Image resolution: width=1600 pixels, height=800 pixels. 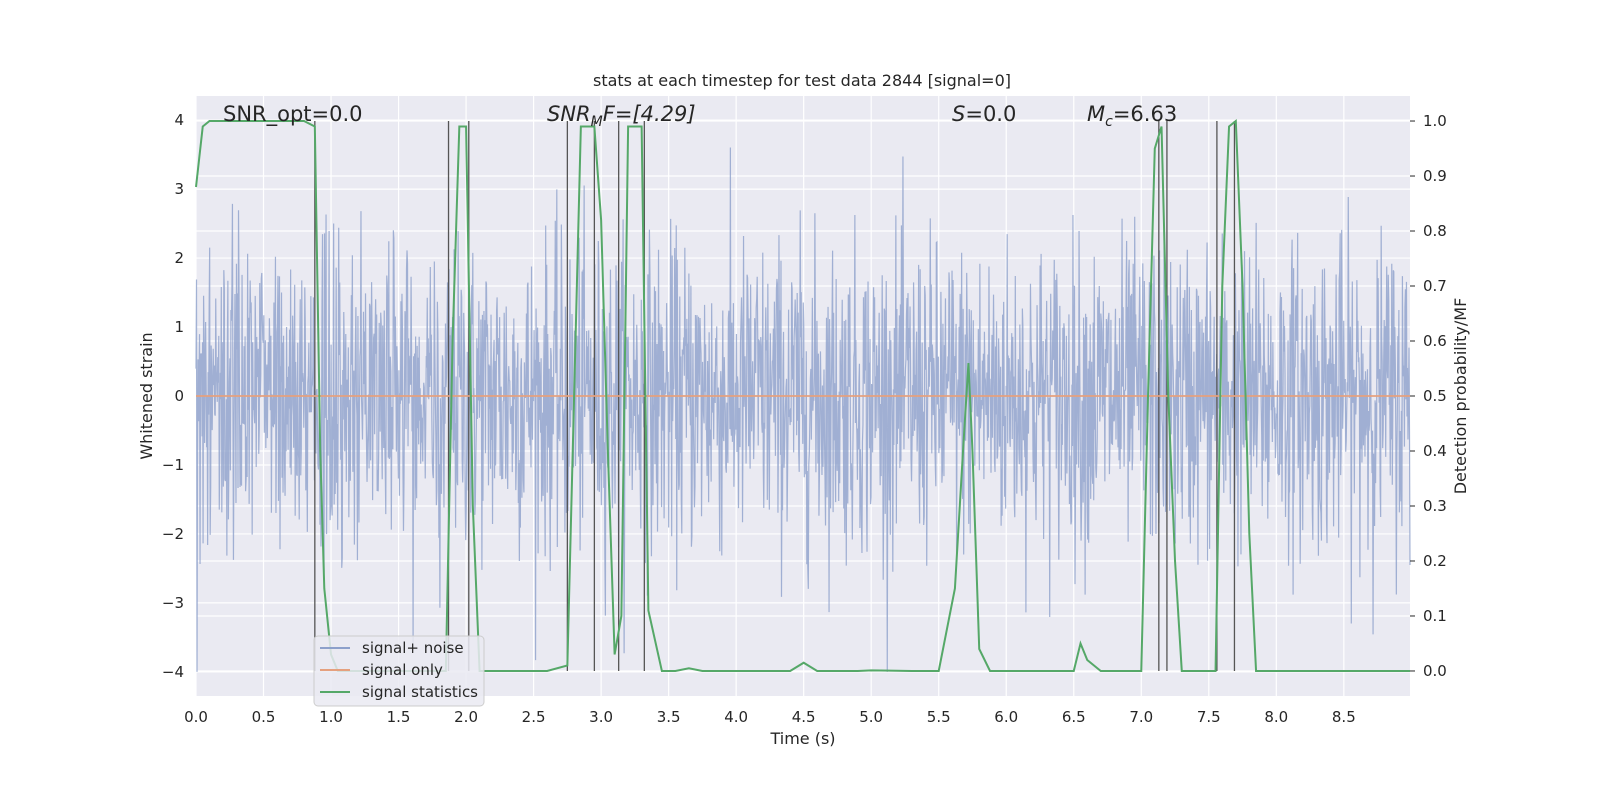 I want to click on x-tick-label: 3.5, so click(x=669, y=717).